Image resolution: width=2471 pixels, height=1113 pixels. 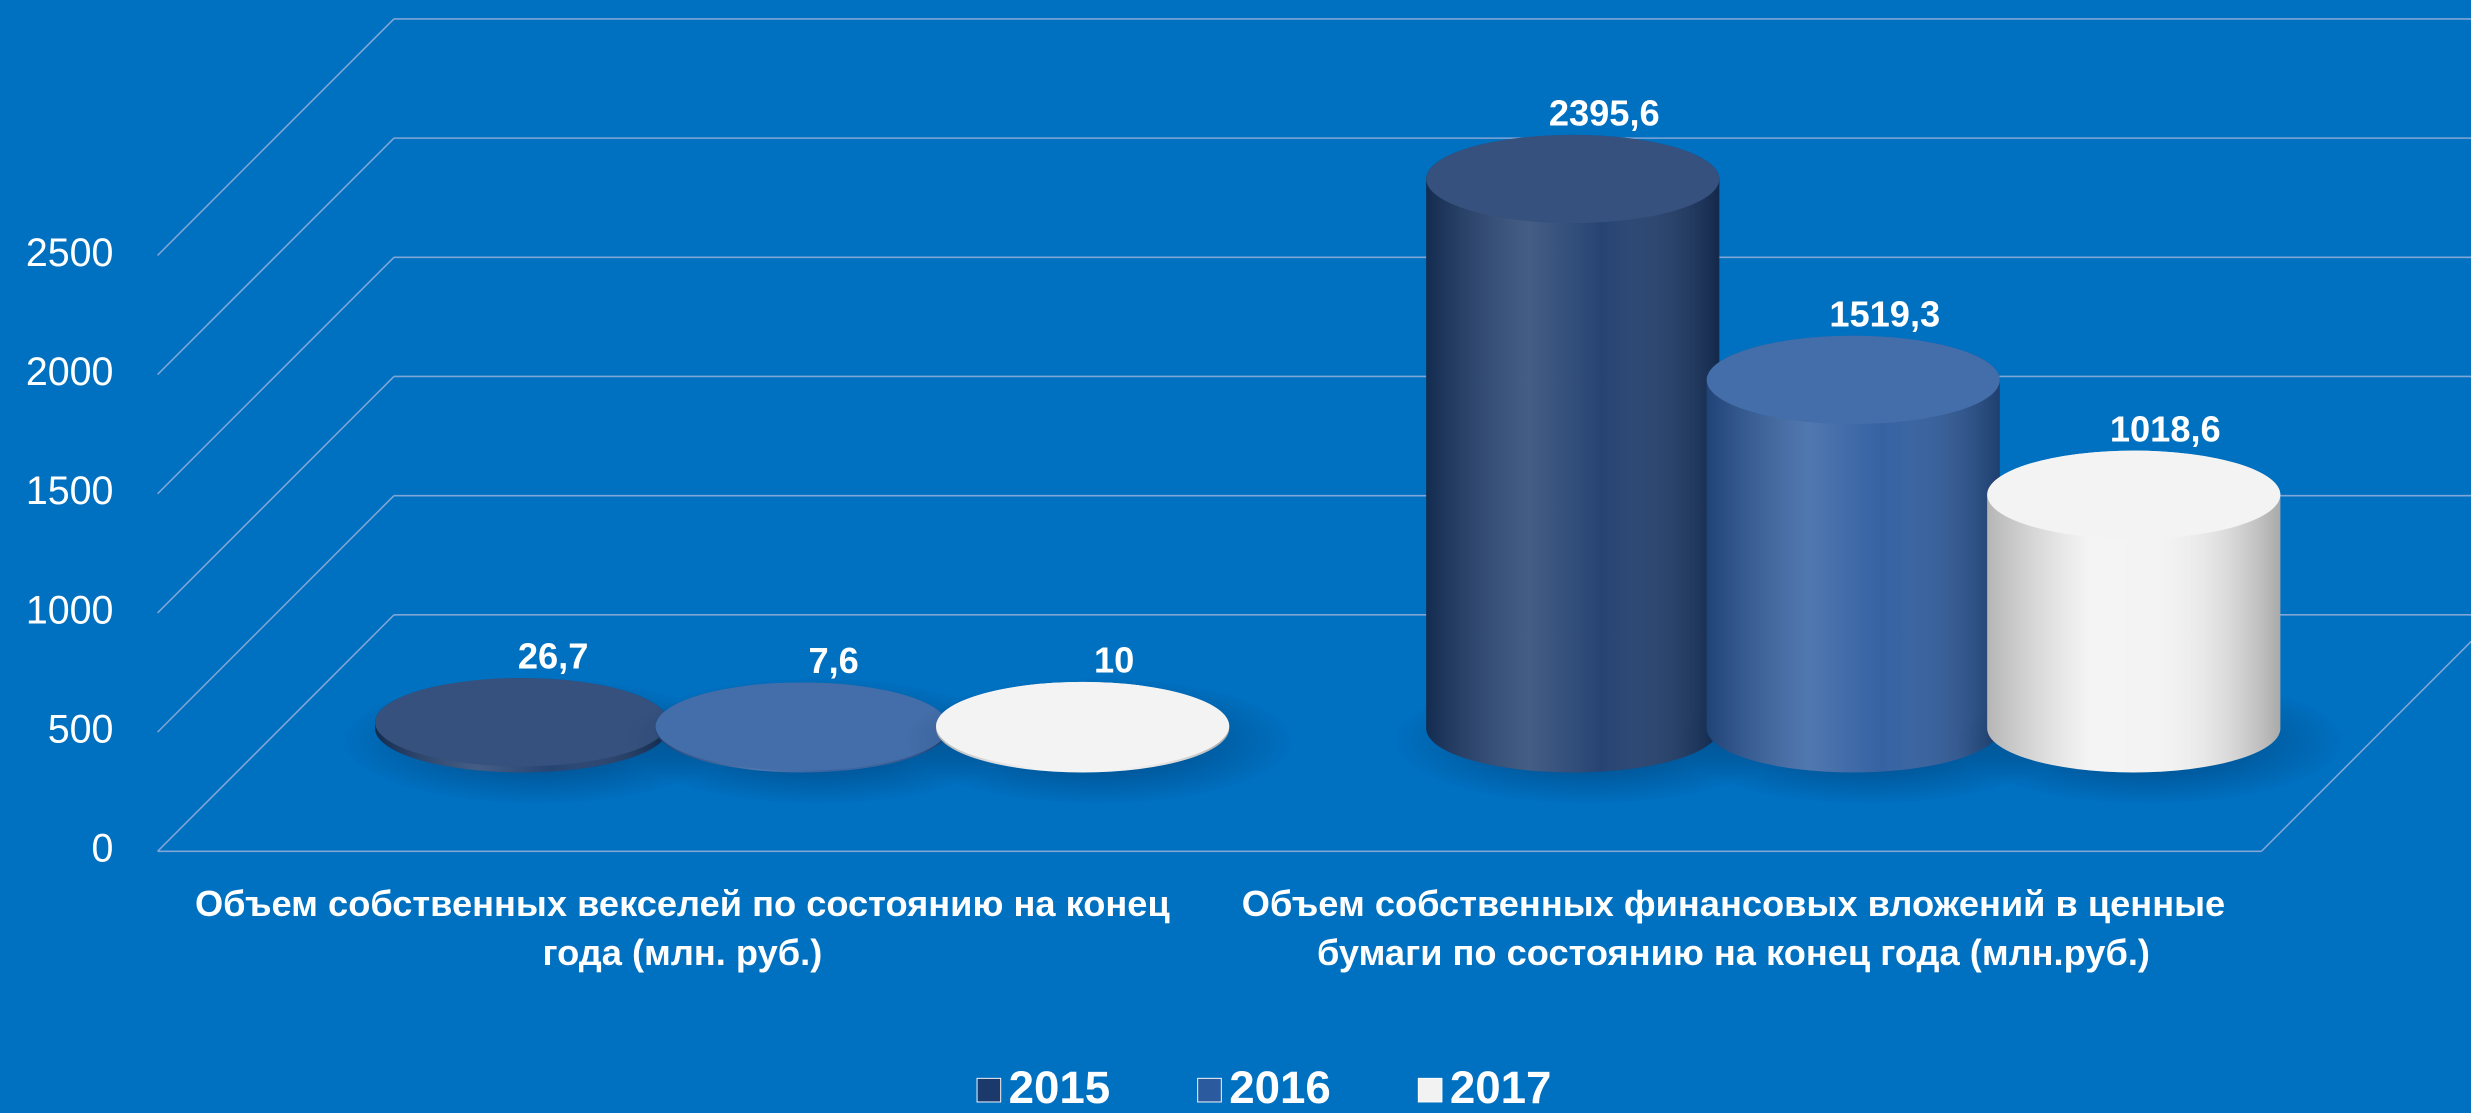 I want to click on data-label: 1018,6, so click(x=2165, y=428).